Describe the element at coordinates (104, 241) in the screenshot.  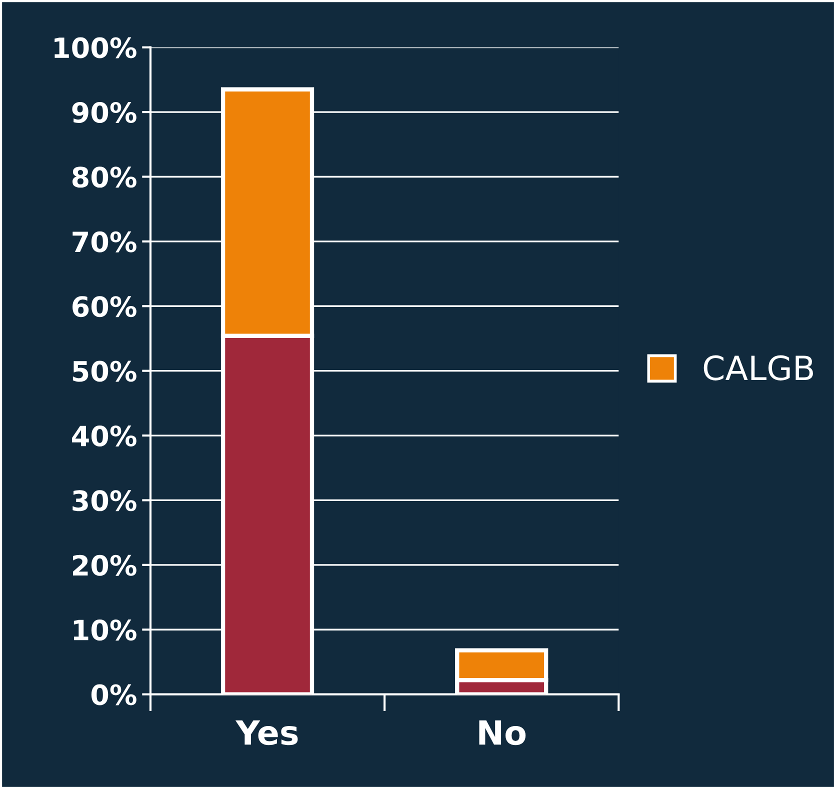
I see `y-tick-label: 70%` at that location.